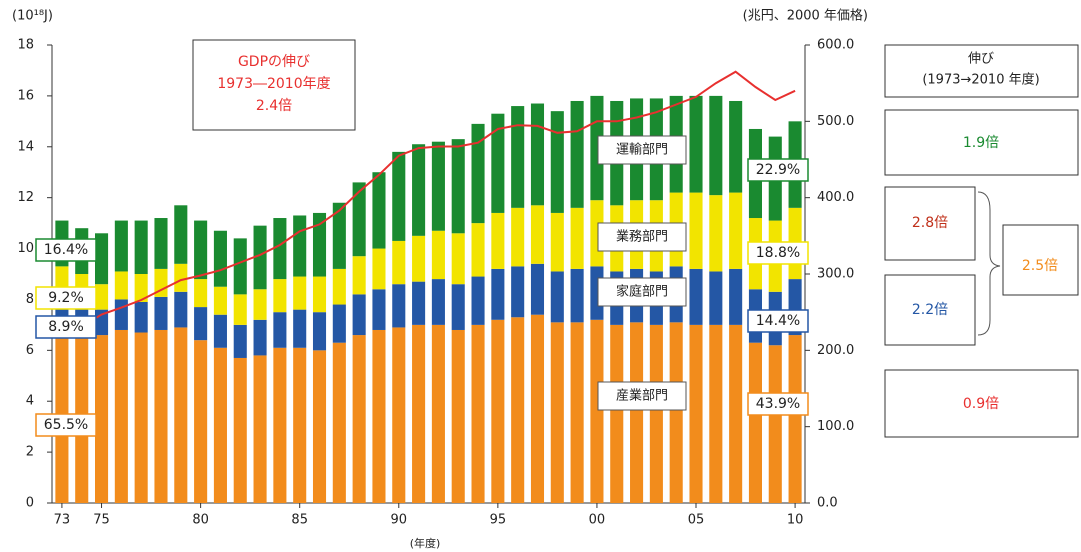  Describe the element at coordinates (25, 197) in the screenshot. I see `y-tick-label: 12` at that location.